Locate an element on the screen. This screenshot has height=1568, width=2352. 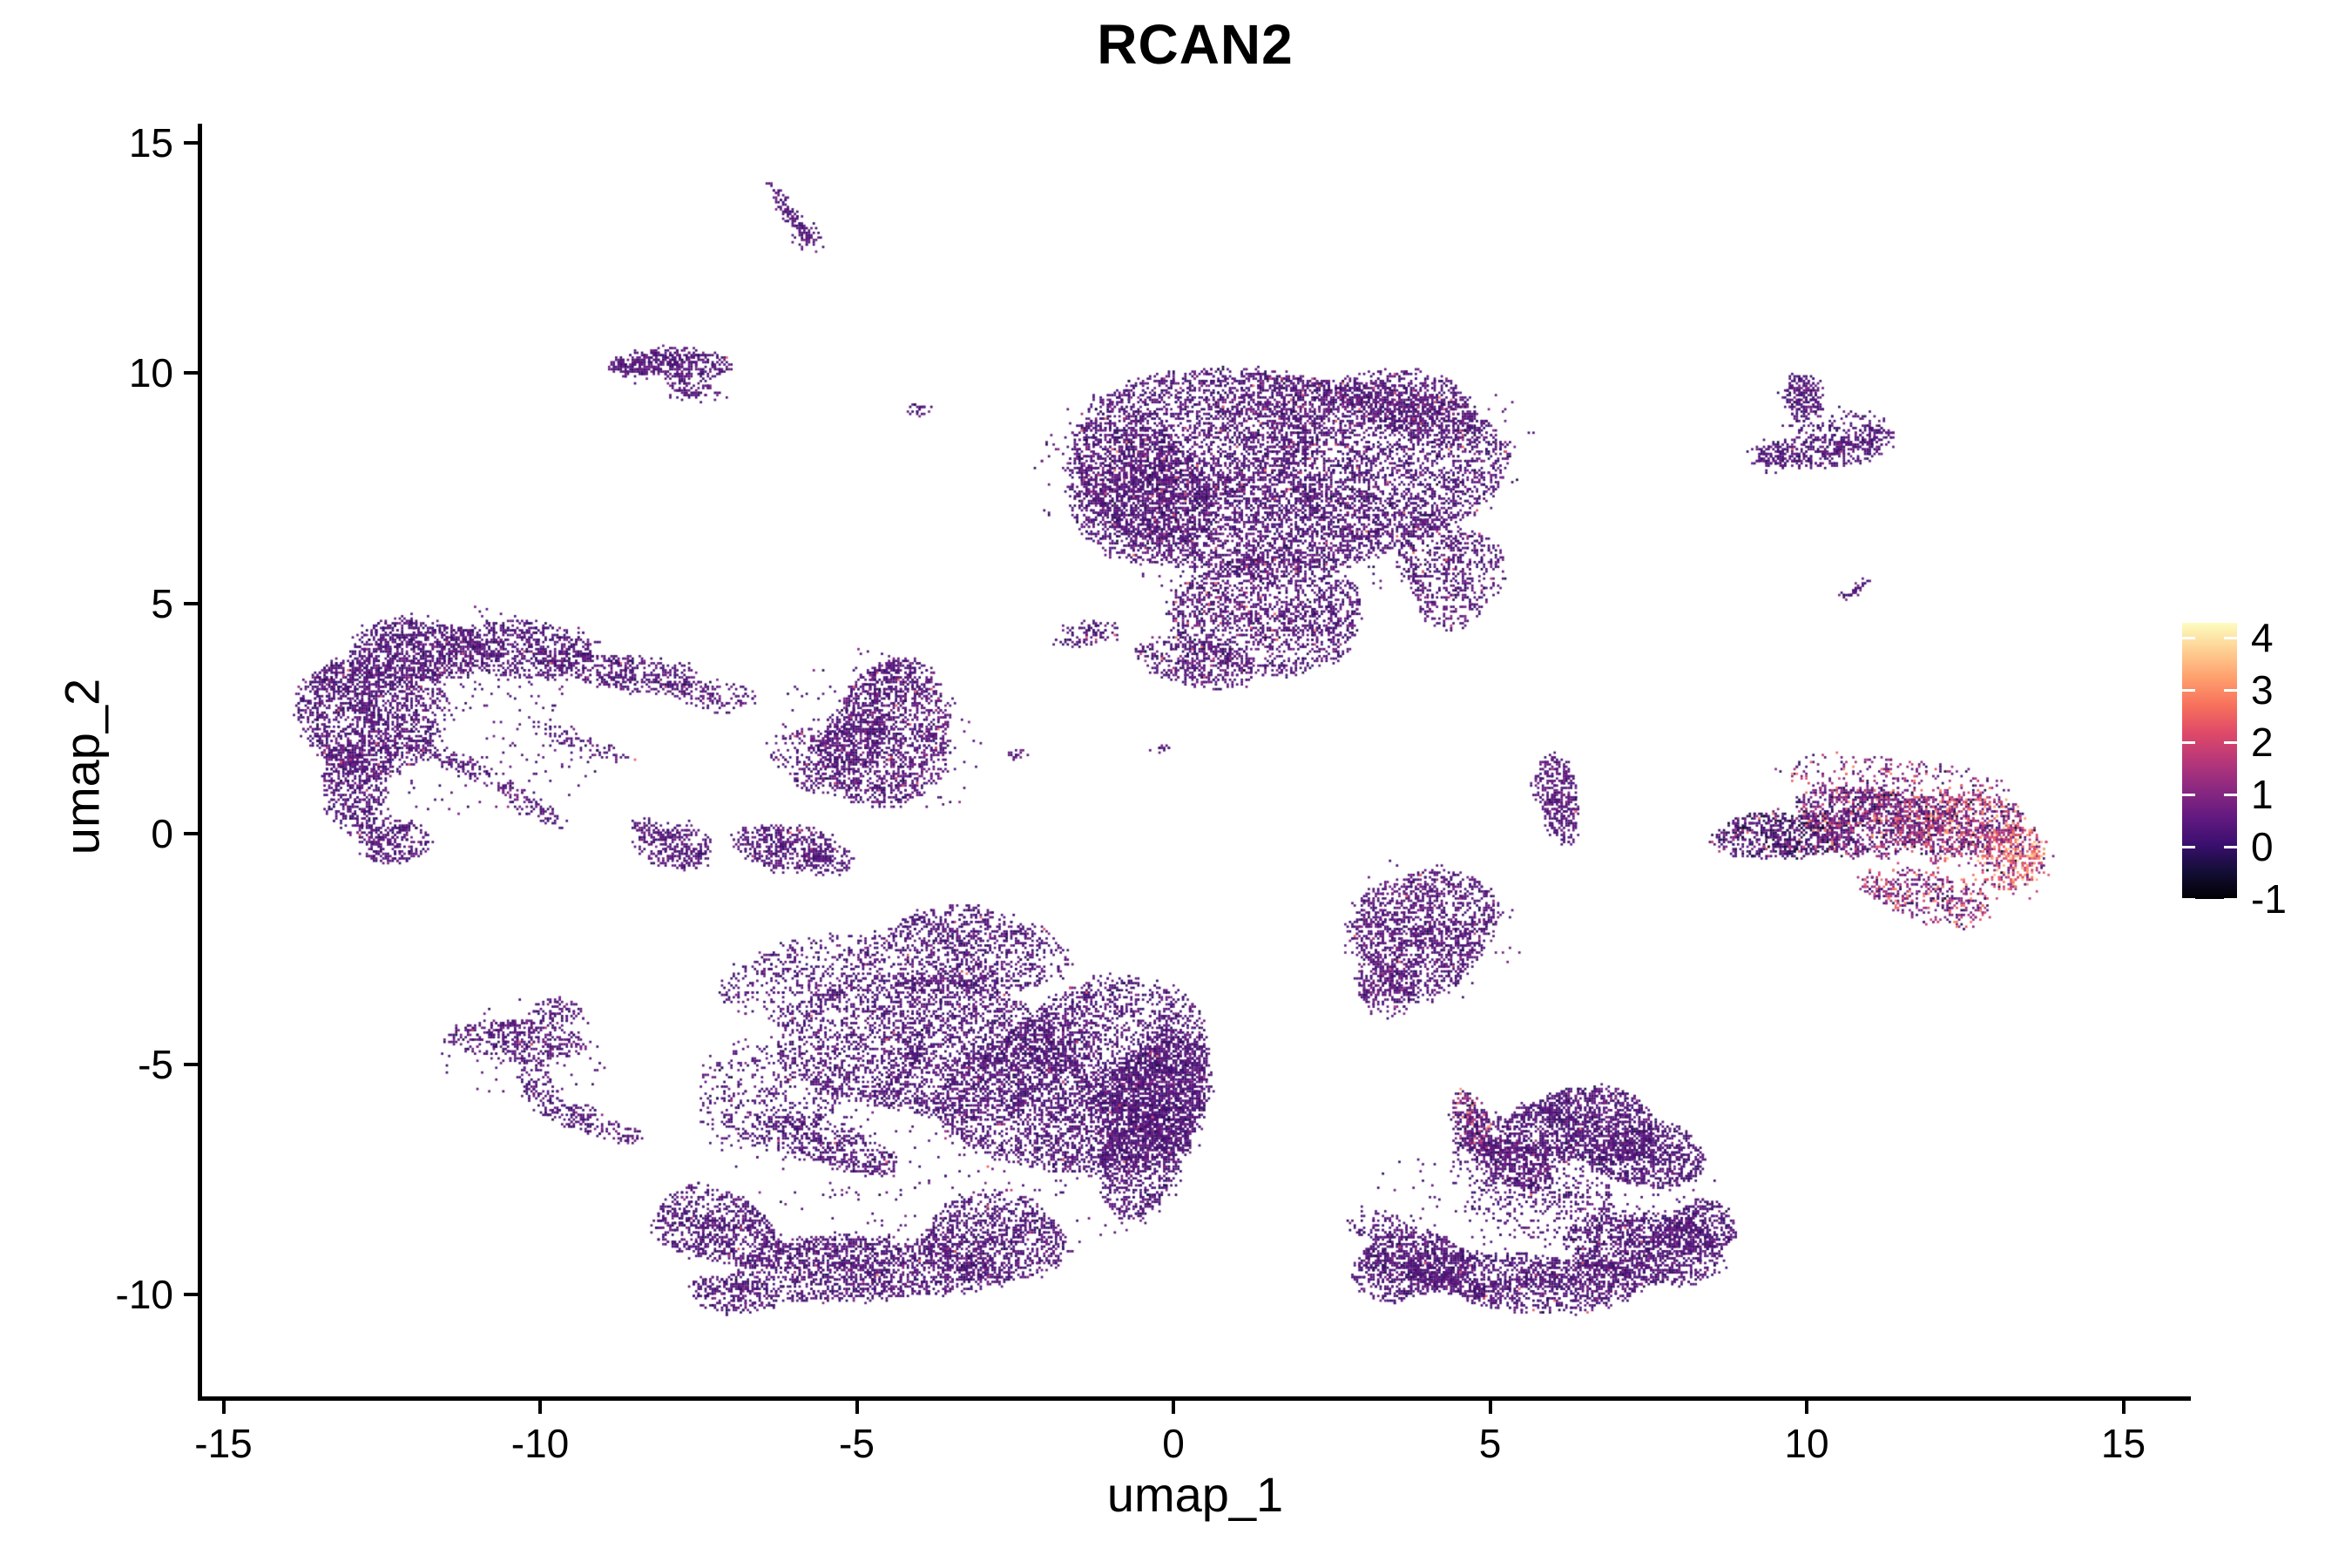
x-tick-label: 10 is located at coordinates (1807, 1443).